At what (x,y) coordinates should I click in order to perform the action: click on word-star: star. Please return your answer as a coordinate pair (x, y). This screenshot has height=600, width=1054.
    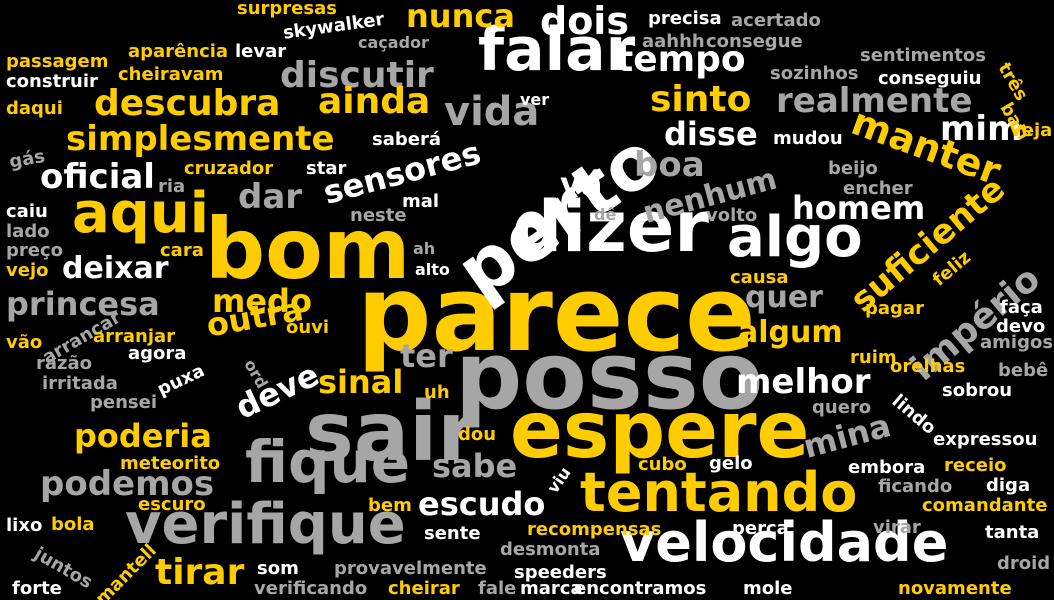
    Looking at the image, I should click on (326, 168).